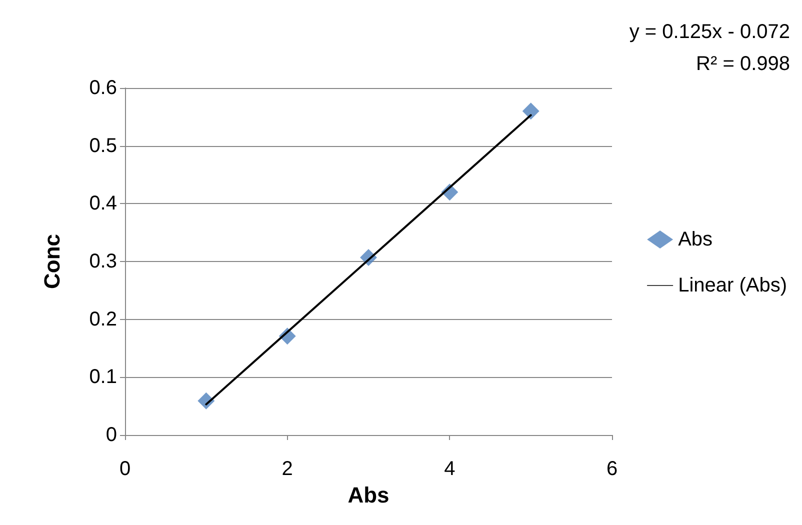 This screenshot has width=802, height=525. What do you see at coordinates (103, 319) in the screenshot?
I see `y-tick-label: 0.2` at bounding box center [103, 319].